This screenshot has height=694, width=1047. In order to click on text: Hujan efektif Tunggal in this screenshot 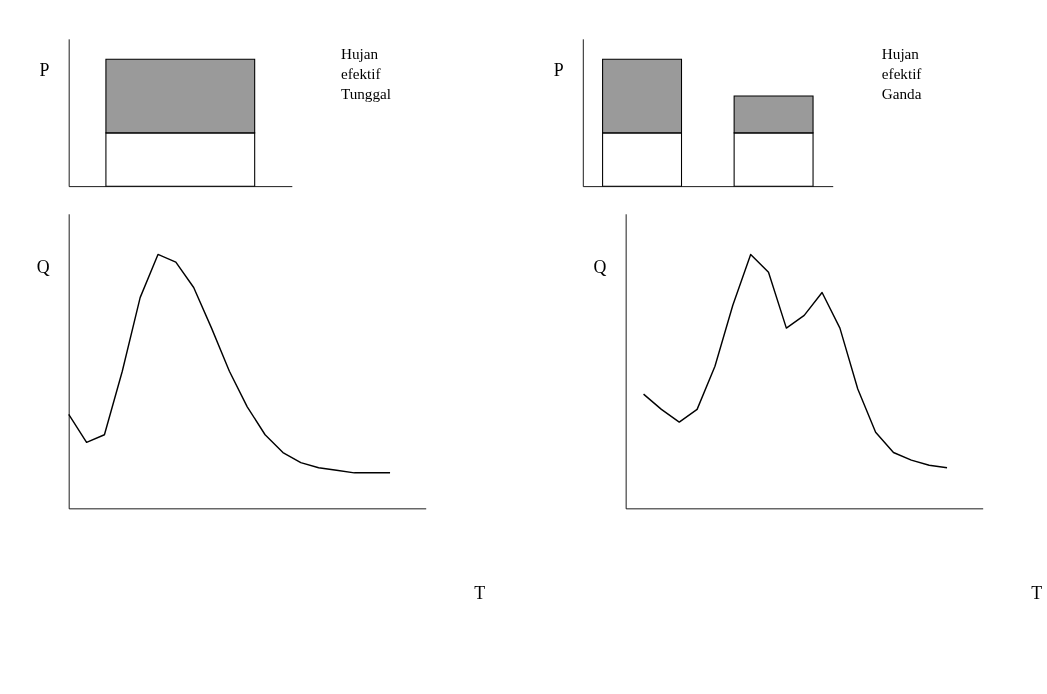, I will do `click(365, 73)`.